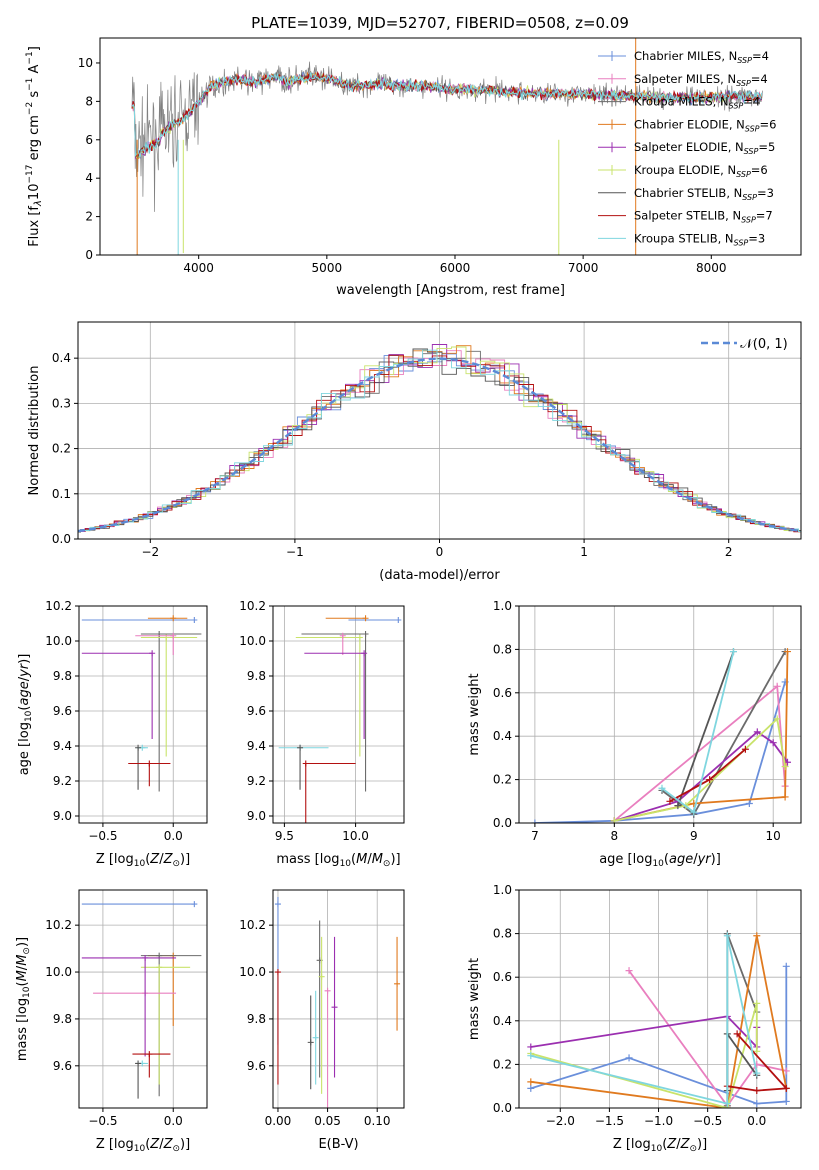 This screenshot has height=1170, width=819. Describe the element at coordinates (85, 63) in the screenshot. I see `y-tick-label: 10` at that location.